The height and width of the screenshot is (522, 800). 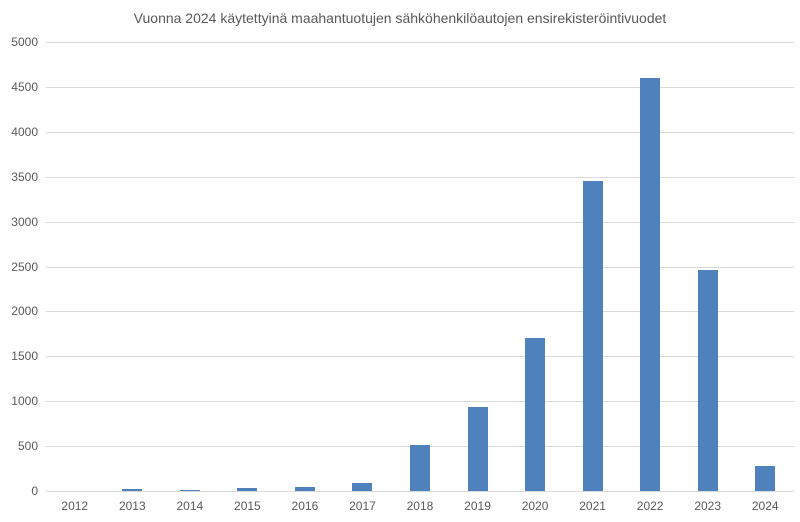 What do you see at coordinates (535, 414) in the screenshot?
I see `bar-2020` at bounding box center [535, 414].